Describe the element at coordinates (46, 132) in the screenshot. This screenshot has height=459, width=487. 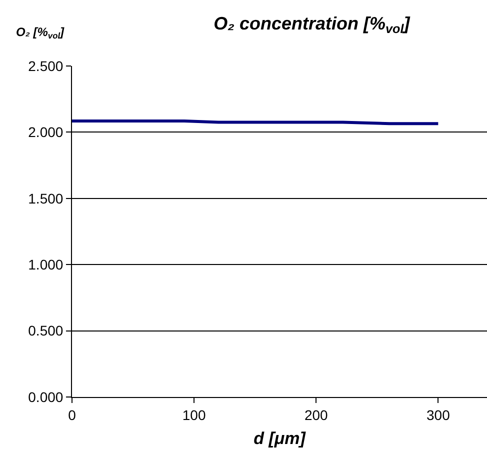
I see `y-tick-label: 2.000` at that location.